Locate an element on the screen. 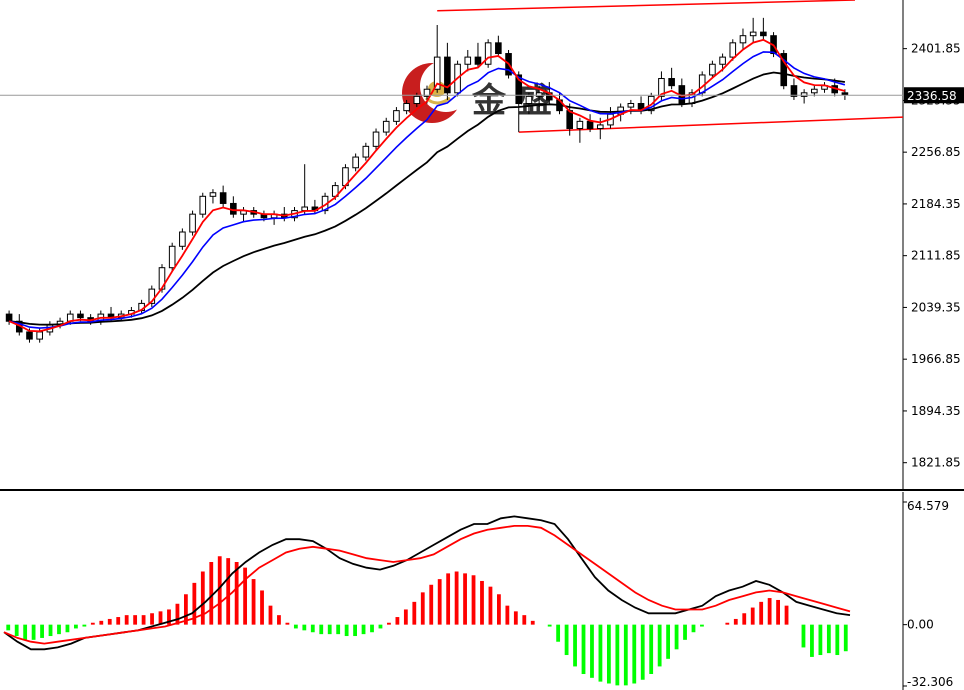 The image size is (964, 690). price-axis-tick-label: 2256.85 is located at coordinates (936, 152).